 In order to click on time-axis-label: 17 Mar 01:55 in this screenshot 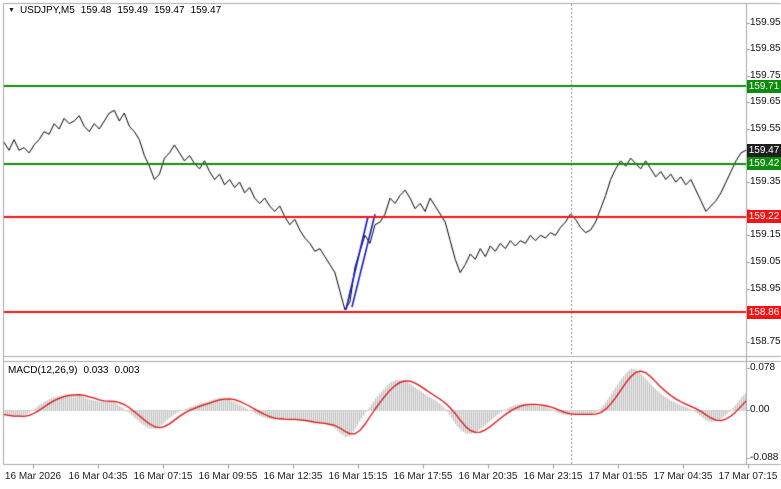, I will do `click(618, 476)`.